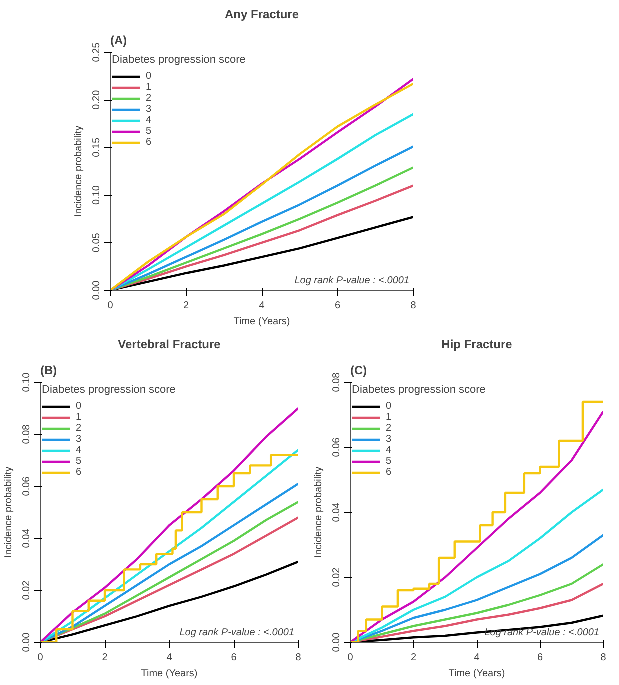  What do you see at coordinates (97, 148) in the screenshot?
I see `y-tick-label: 0.15` at bounding box center [97, 148].